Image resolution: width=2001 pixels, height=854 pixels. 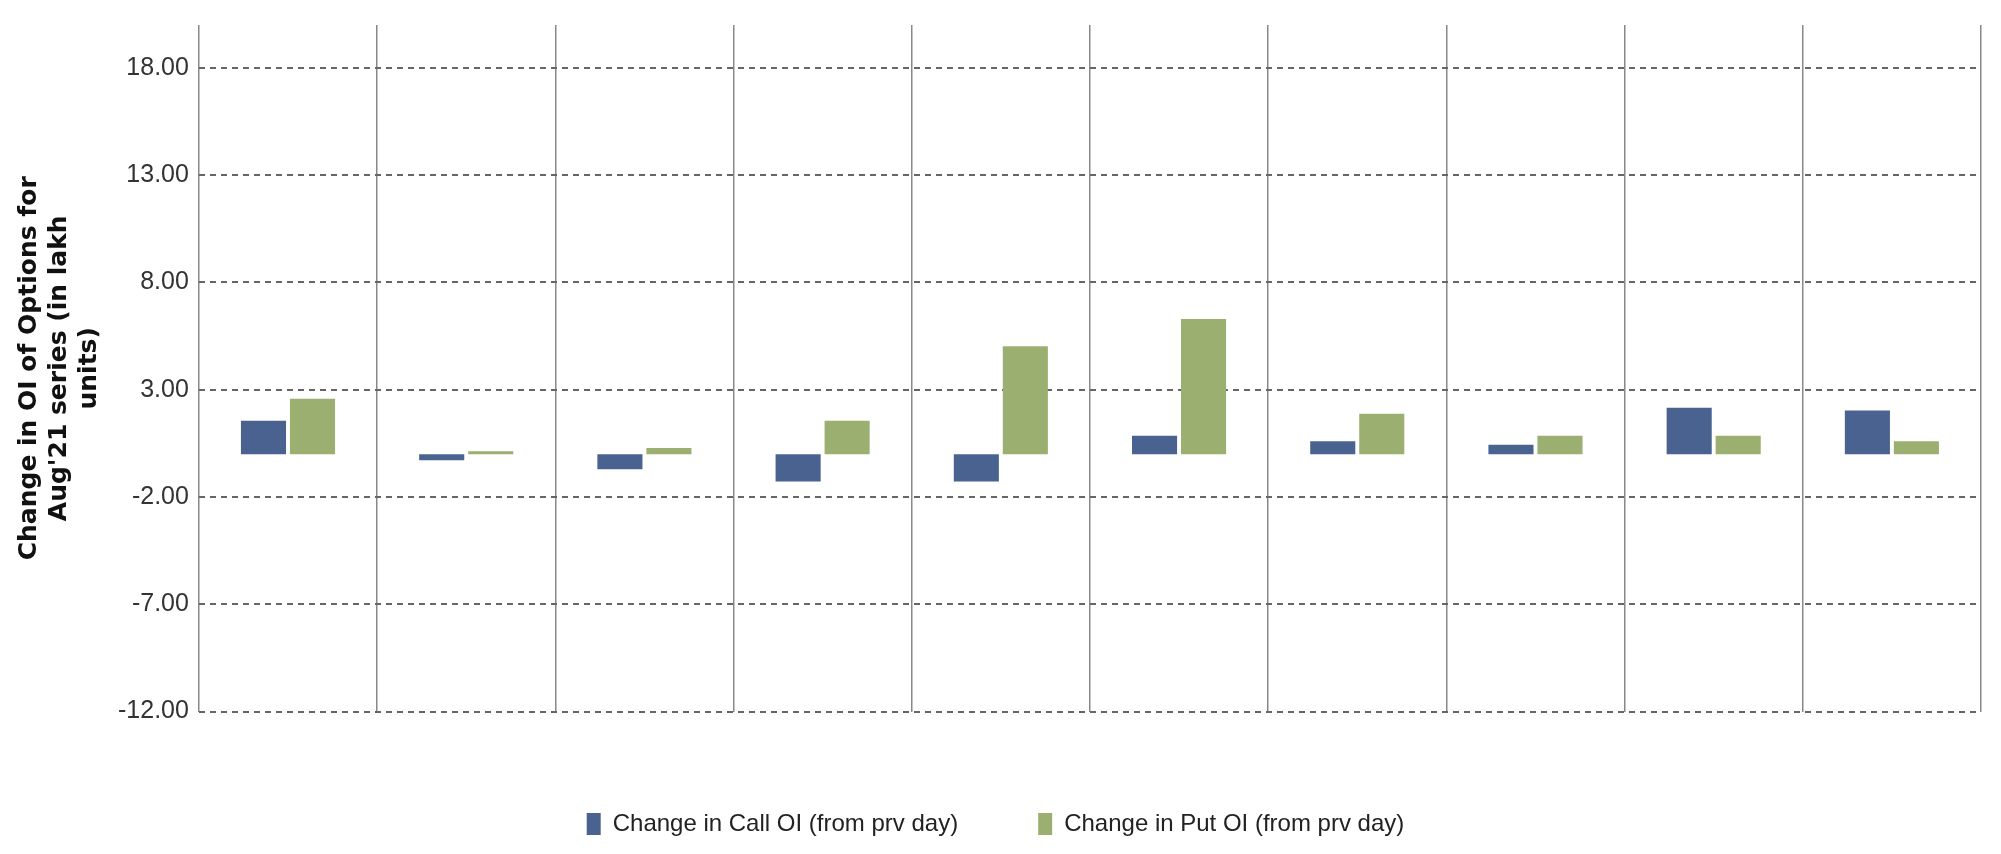 What do you see at coordinates (157, 173) in the screenshot?
I see `y-tick-label: 13.00` at bounding box center [157, 173].